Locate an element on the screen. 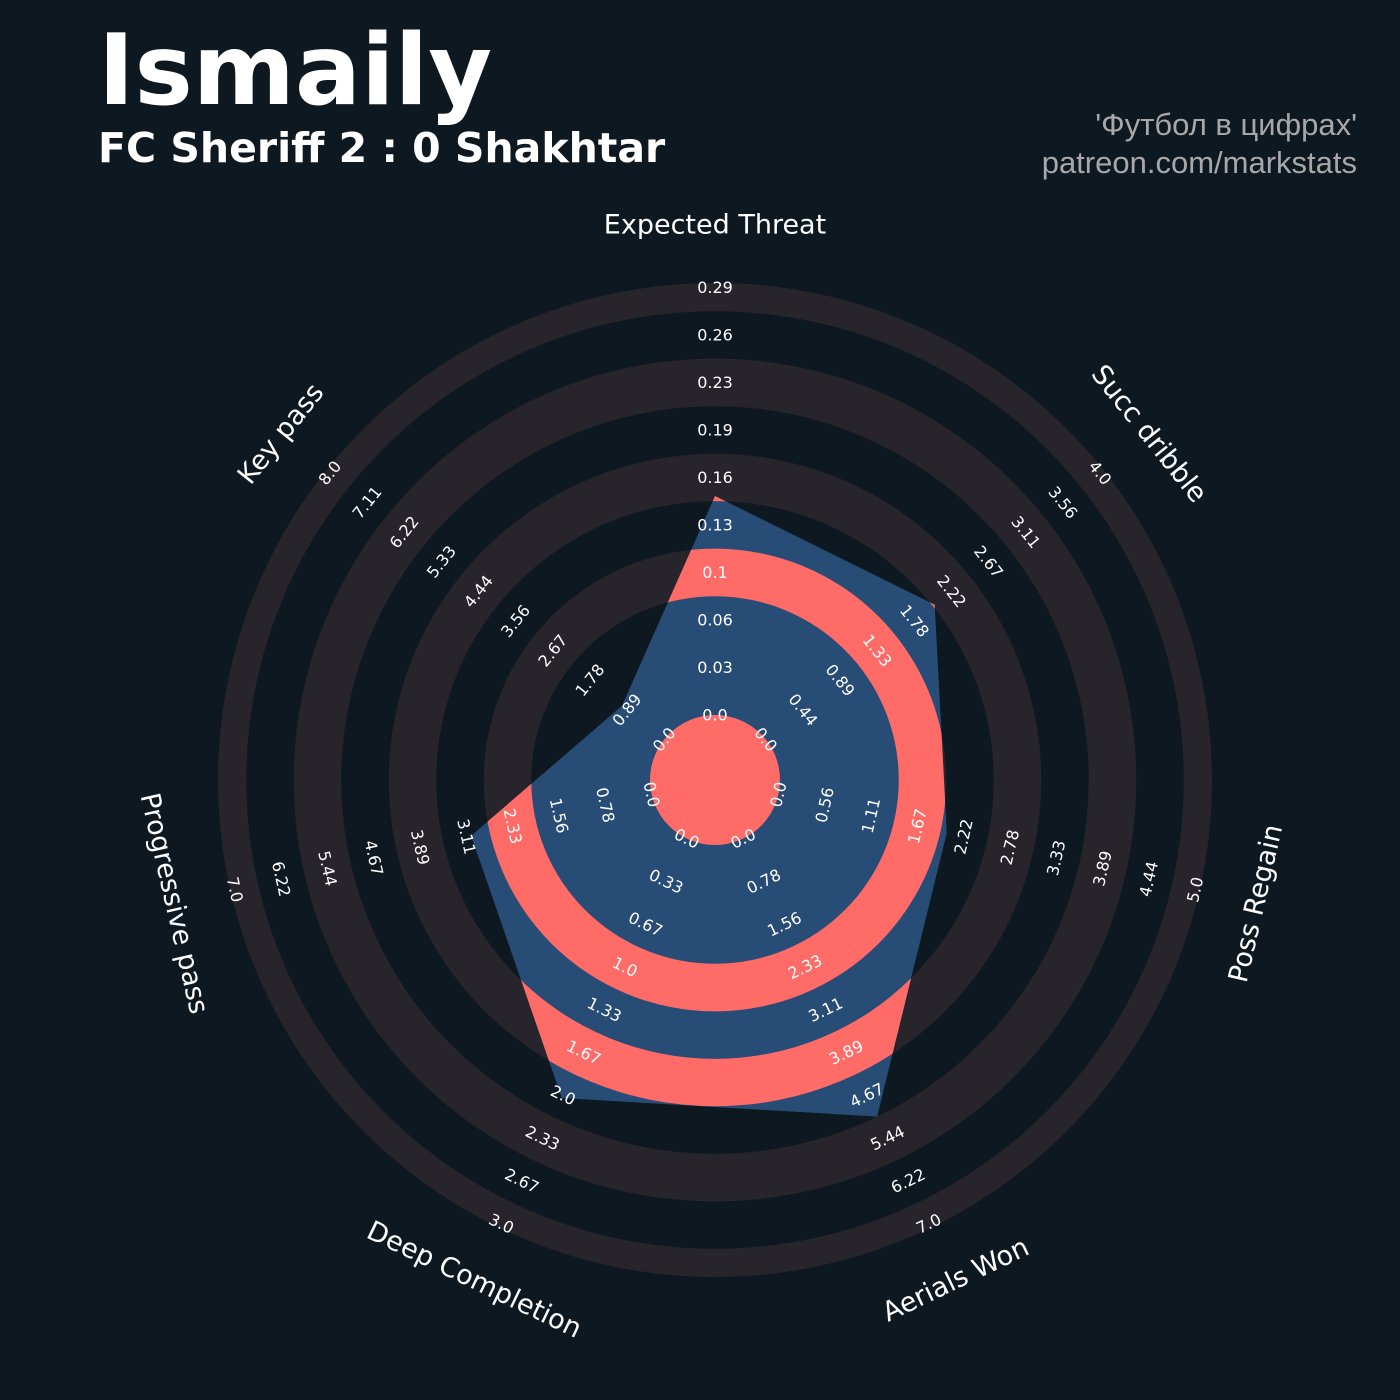 The height and width of the screenshot is (1400, 1400). tick-label: 0.03 is located at coordinates (715, 667).